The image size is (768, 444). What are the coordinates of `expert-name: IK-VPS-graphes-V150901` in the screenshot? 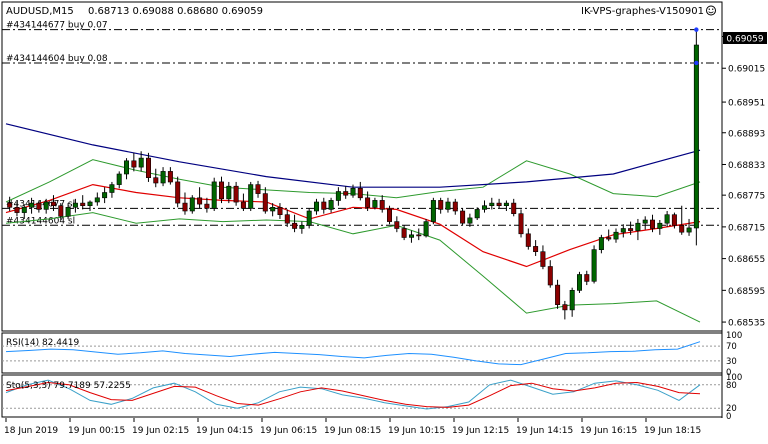 It's located at (642, 11).